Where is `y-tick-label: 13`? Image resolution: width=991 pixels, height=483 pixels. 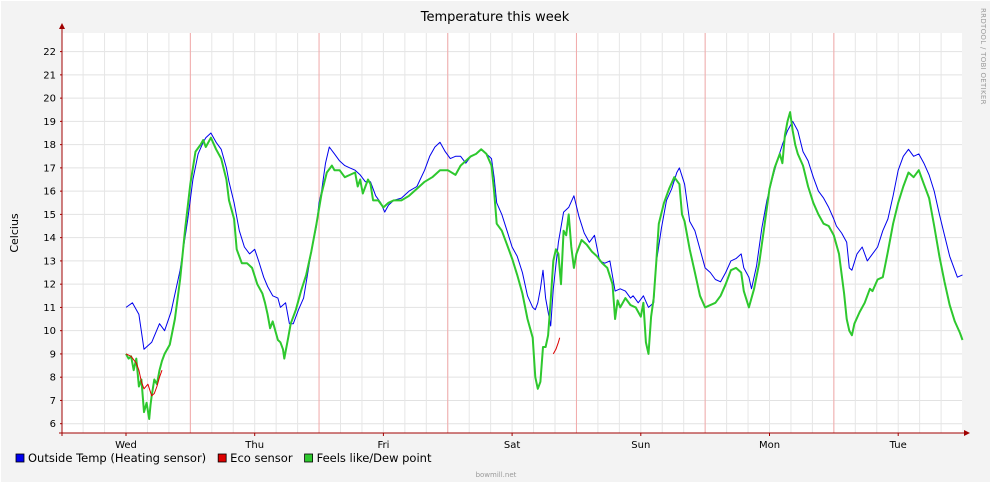
y-tick-label: 13 is located at coordinates (49, 261).